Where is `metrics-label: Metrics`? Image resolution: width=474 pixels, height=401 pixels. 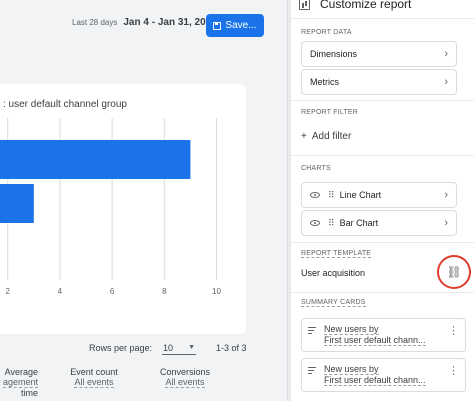 metrics-label: Metrics is located at coordinates (324, 82).